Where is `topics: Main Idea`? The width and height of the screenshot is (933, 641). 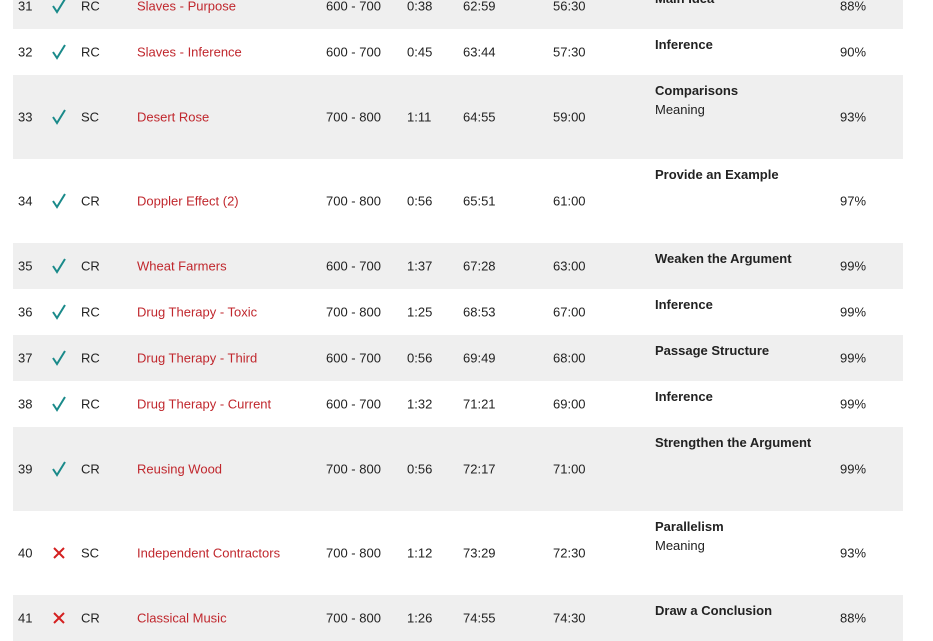 topics: Main Idea is located at coordinates (684, 4).